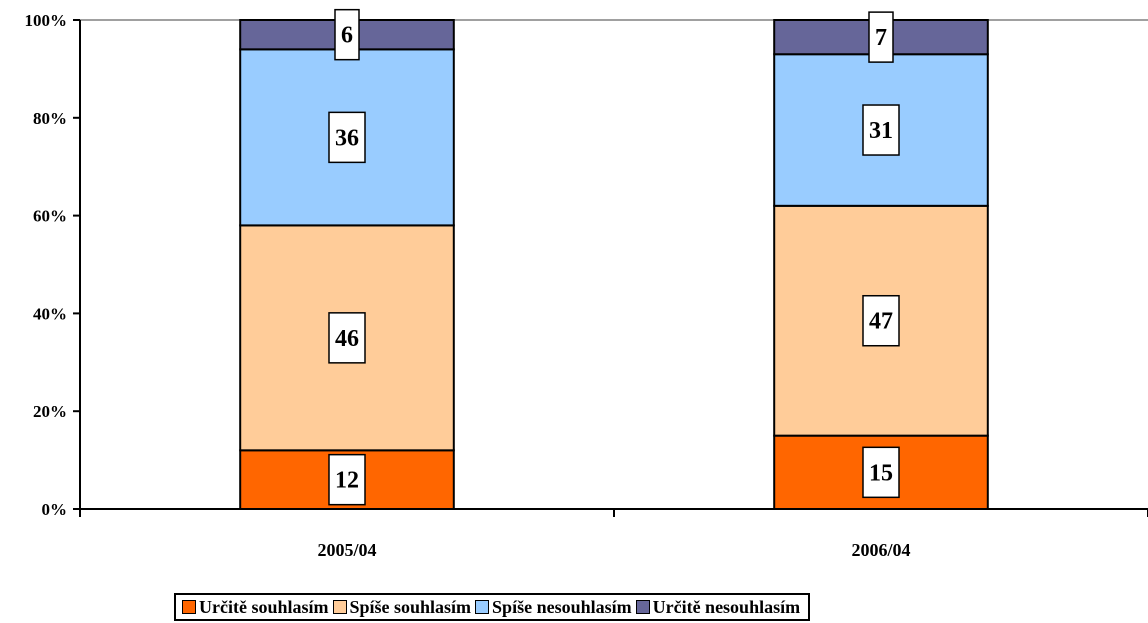  I want to click on legend-label: Určitě nesouhlasím, so click(726, 606).